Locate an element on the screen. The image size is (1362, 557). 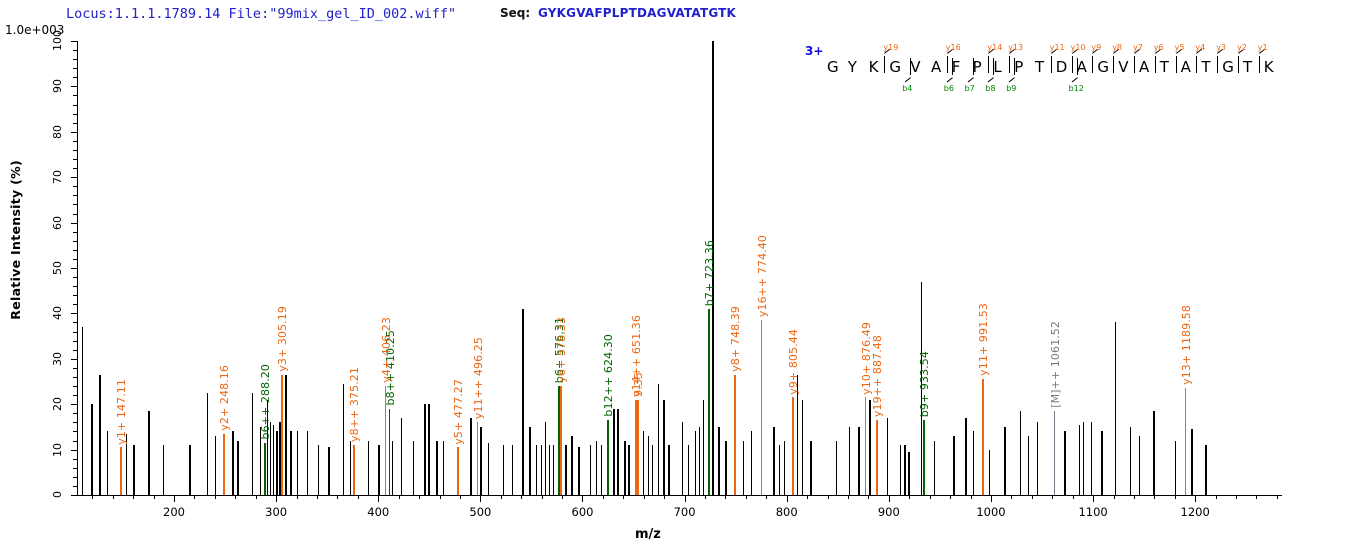
peak-annotation-label: 9.35 is located at coordinates (639, 384).